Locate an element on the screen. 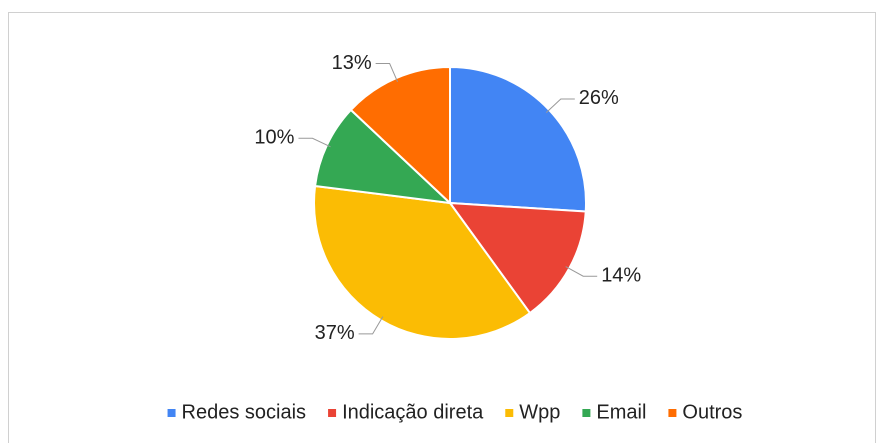  legend-label: Wpp is located at coordinates (539, 412).